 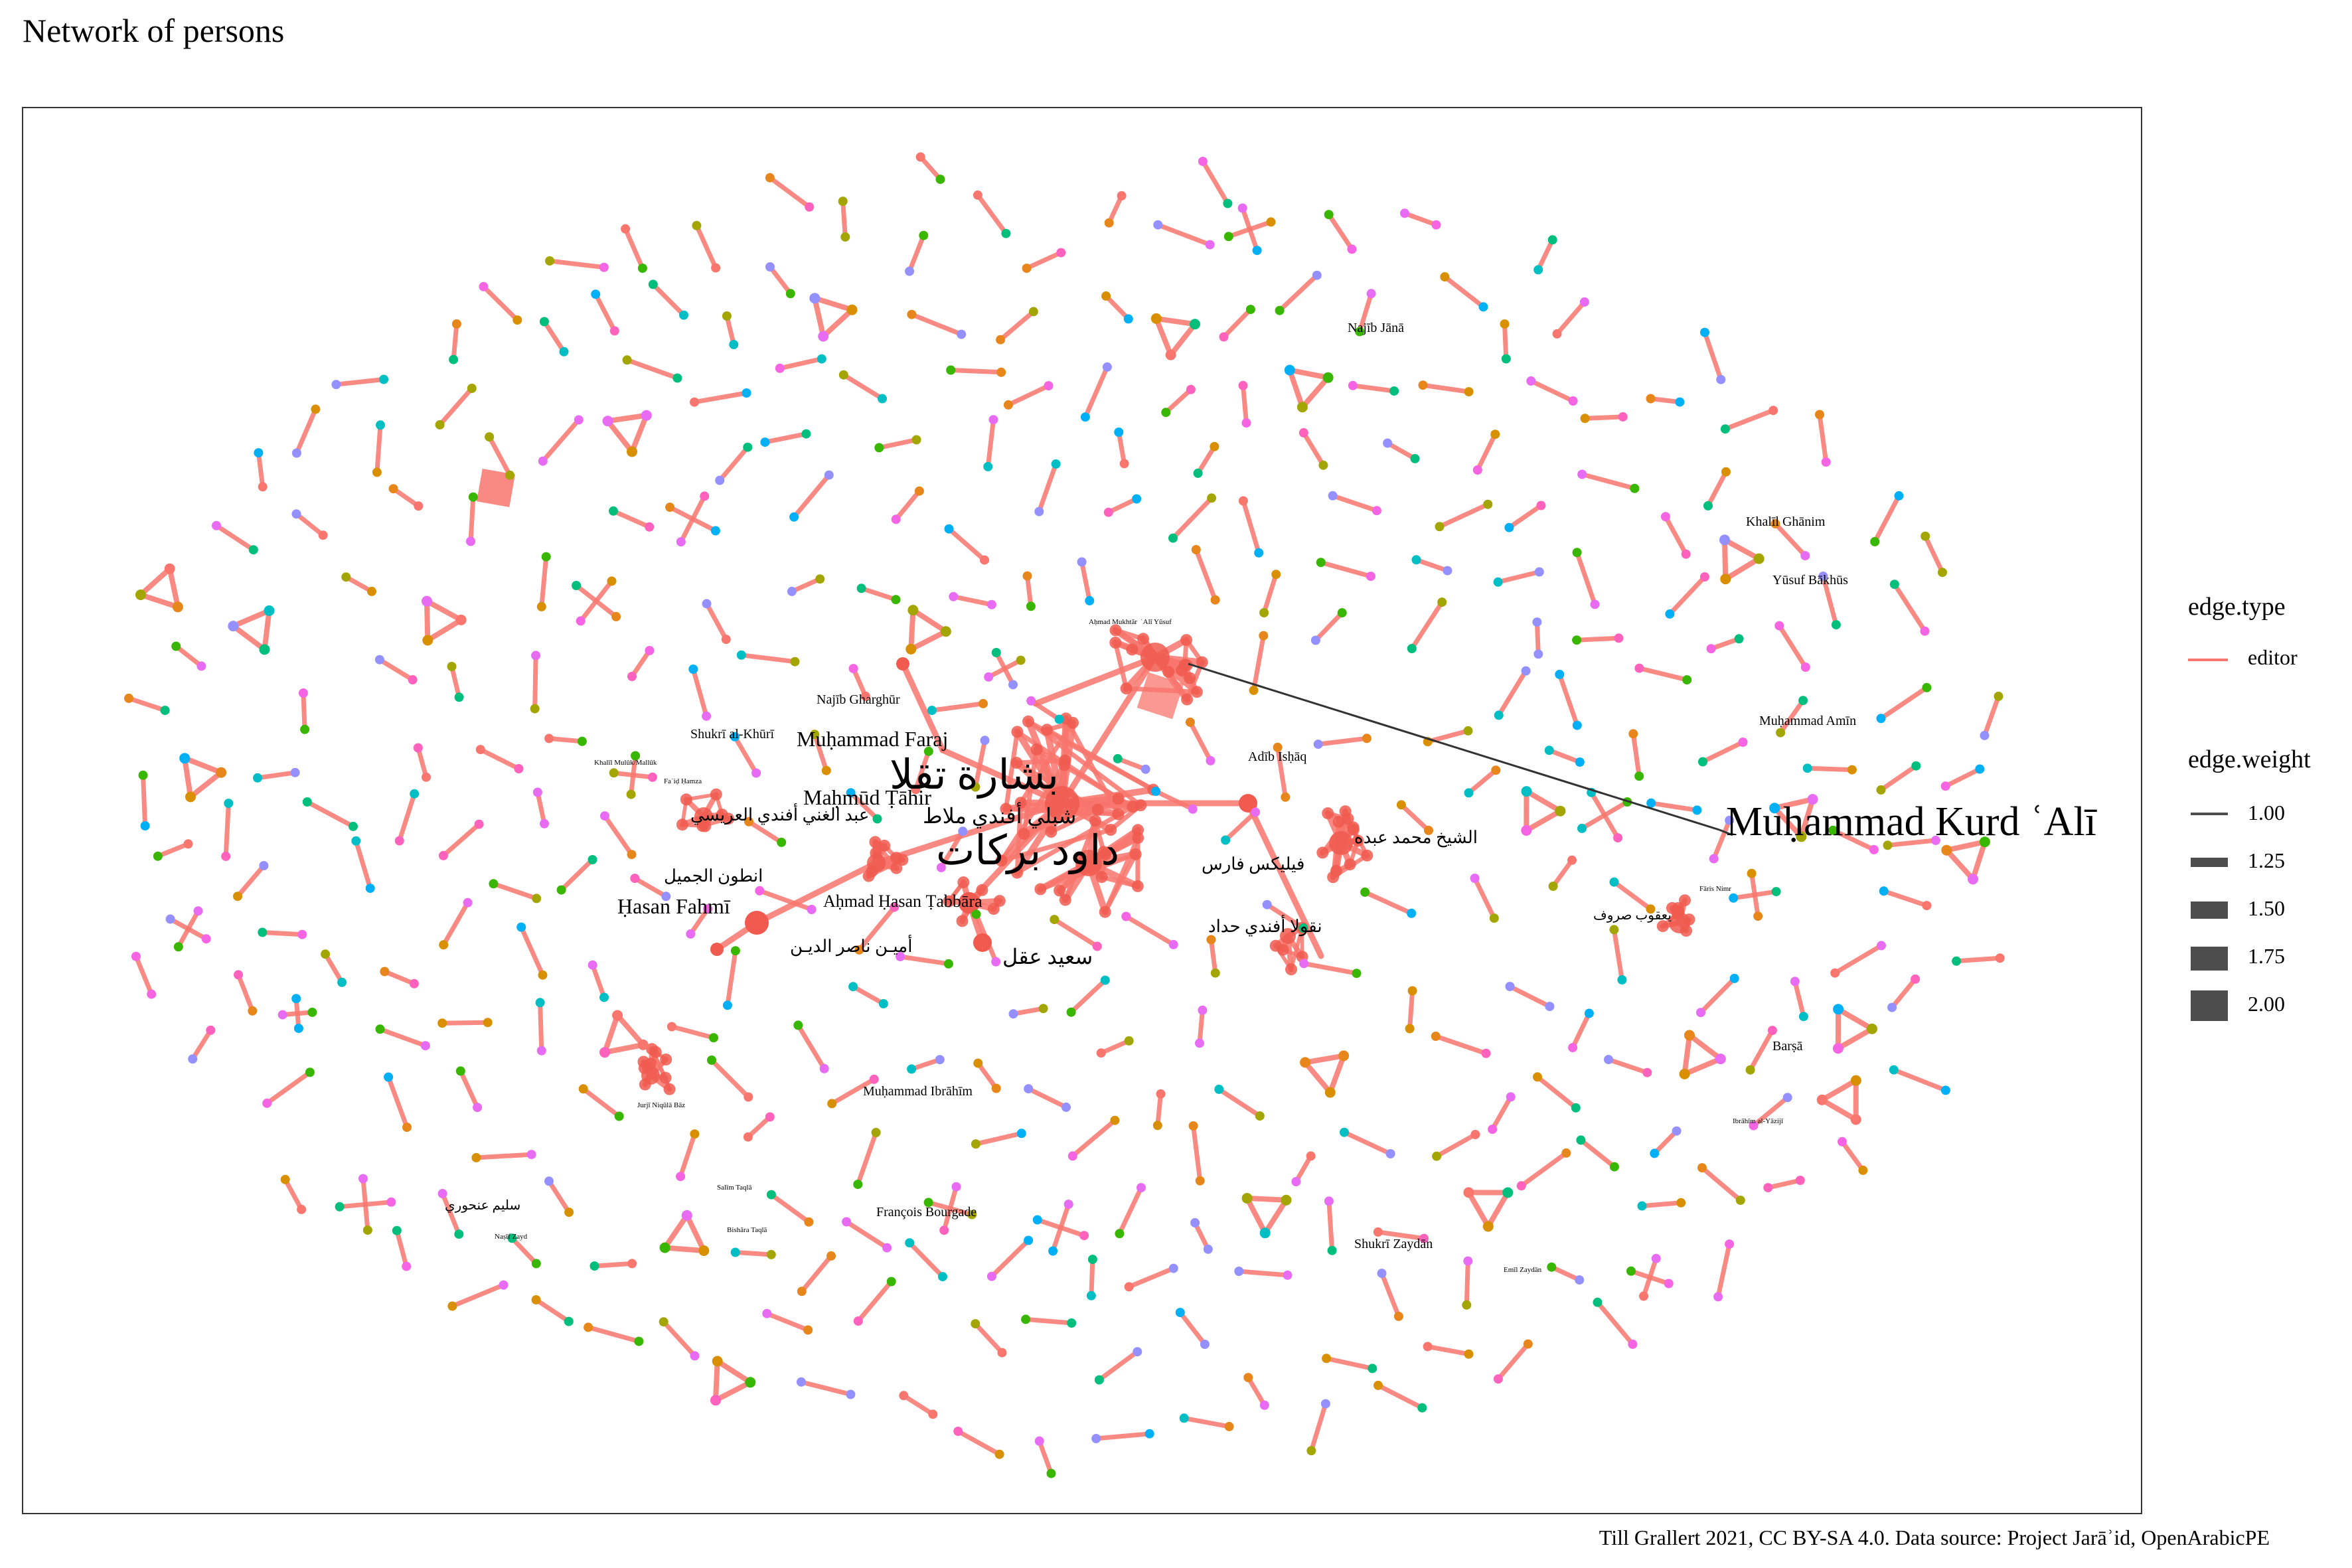 What do you see at coordinates (2266, 1004) in the screenshot?
I see `legend-weight-label: 2.00` at bounding box center [2266, 1004].